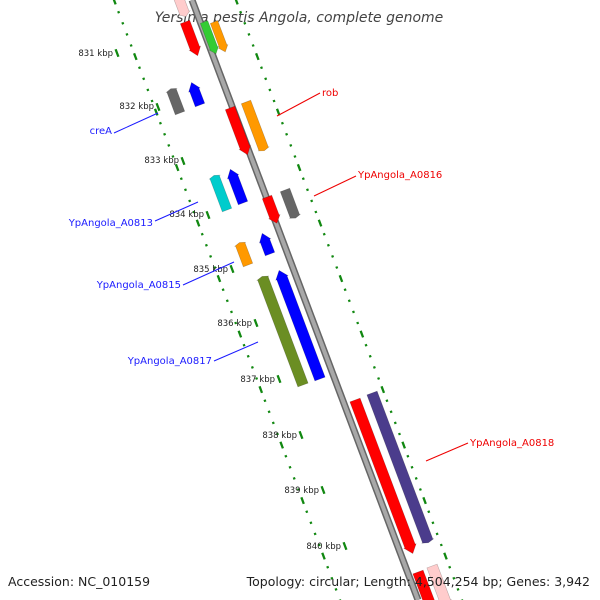  Describe the element at coordinates (238, 187) in the screenshot. I see `gene-feature-A0814` at that location.